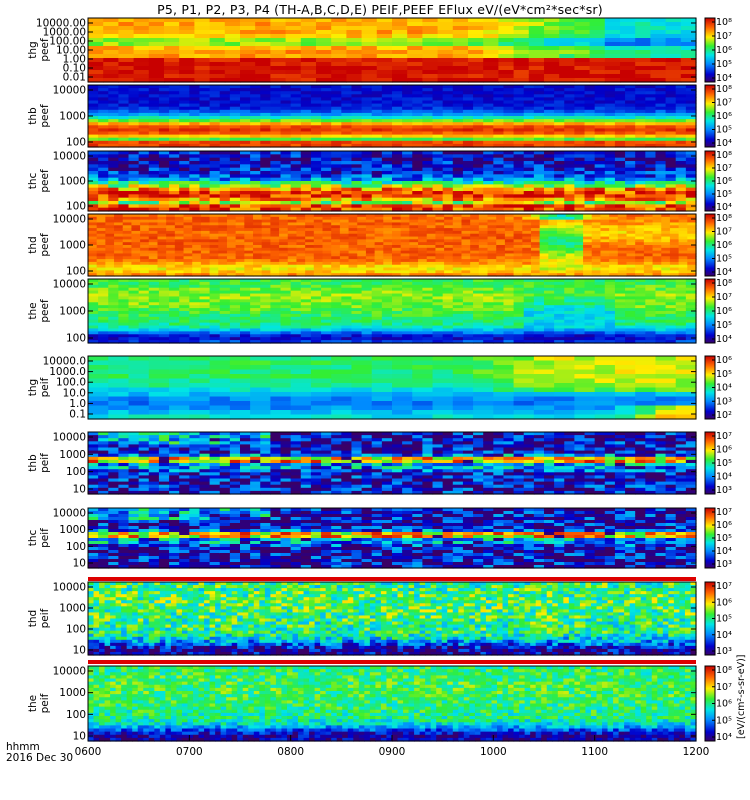 This screenshot has height=800, width=750. I want to click on panel-label: thepeif, so click(39, 703).